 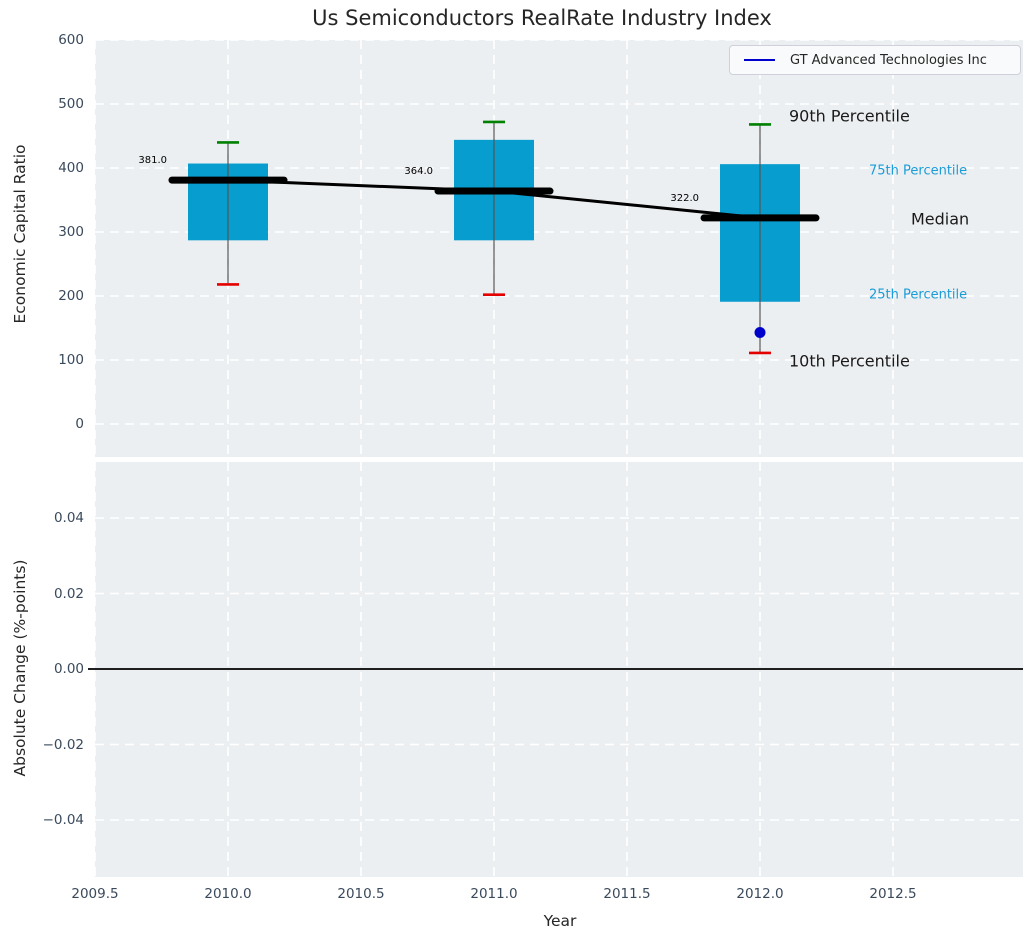 I want to click on bottom-y-tick-label: 0.00, so click(x=68, y=669).